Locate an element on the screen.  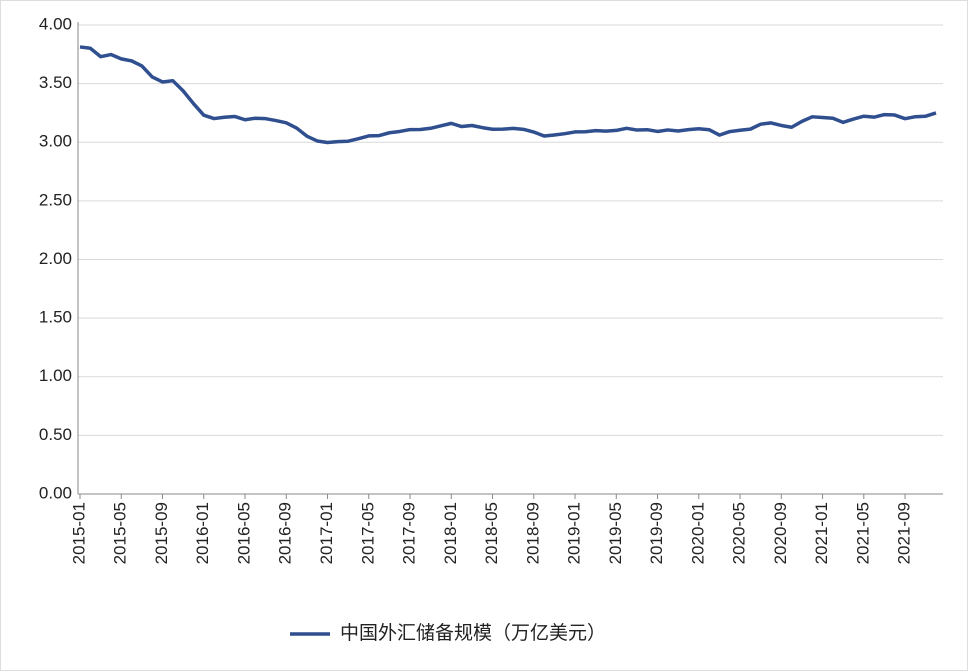
x-tick-label: 2019-09 is located at coordinates (656, 533).